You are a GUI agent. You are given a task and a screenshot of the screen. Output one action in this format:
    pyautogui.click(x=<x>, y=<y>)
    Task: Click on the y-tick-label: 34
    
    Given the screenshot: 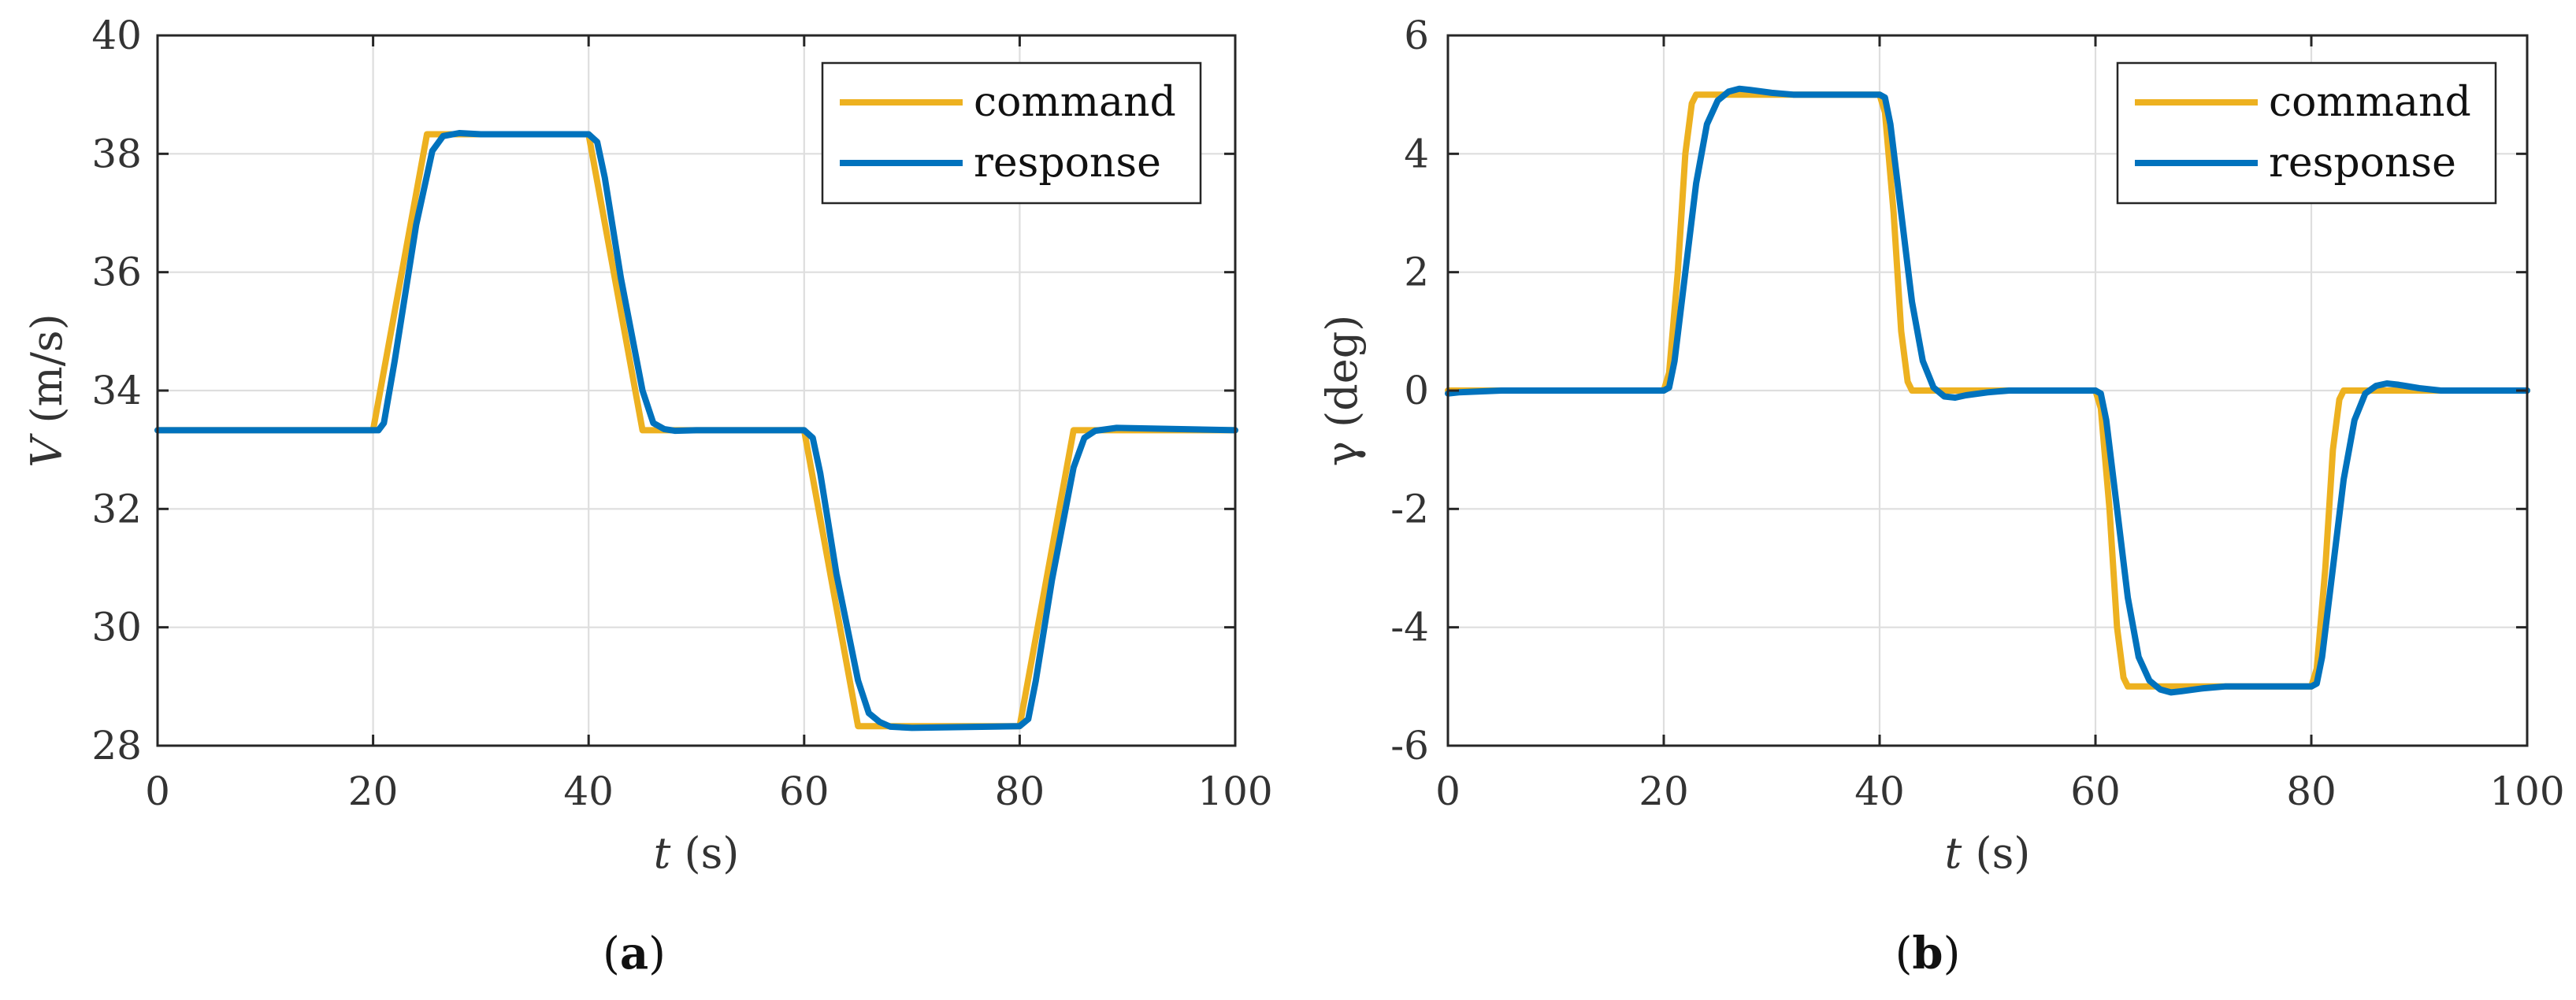 What is the action you would take?
    pyautogui.click(x=116, y=390)
    